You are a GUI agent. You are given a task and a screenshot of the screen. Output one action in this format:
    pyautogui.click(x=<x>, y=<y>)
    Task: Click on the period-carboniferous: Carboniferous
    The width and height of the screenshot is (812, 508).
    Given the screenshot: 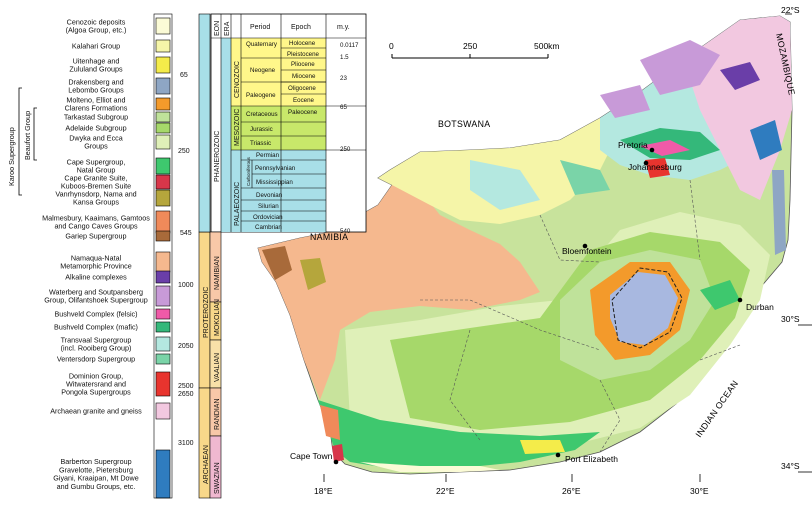 What is the action you would take?
    pyautogui.click(x=248, y=171)
    